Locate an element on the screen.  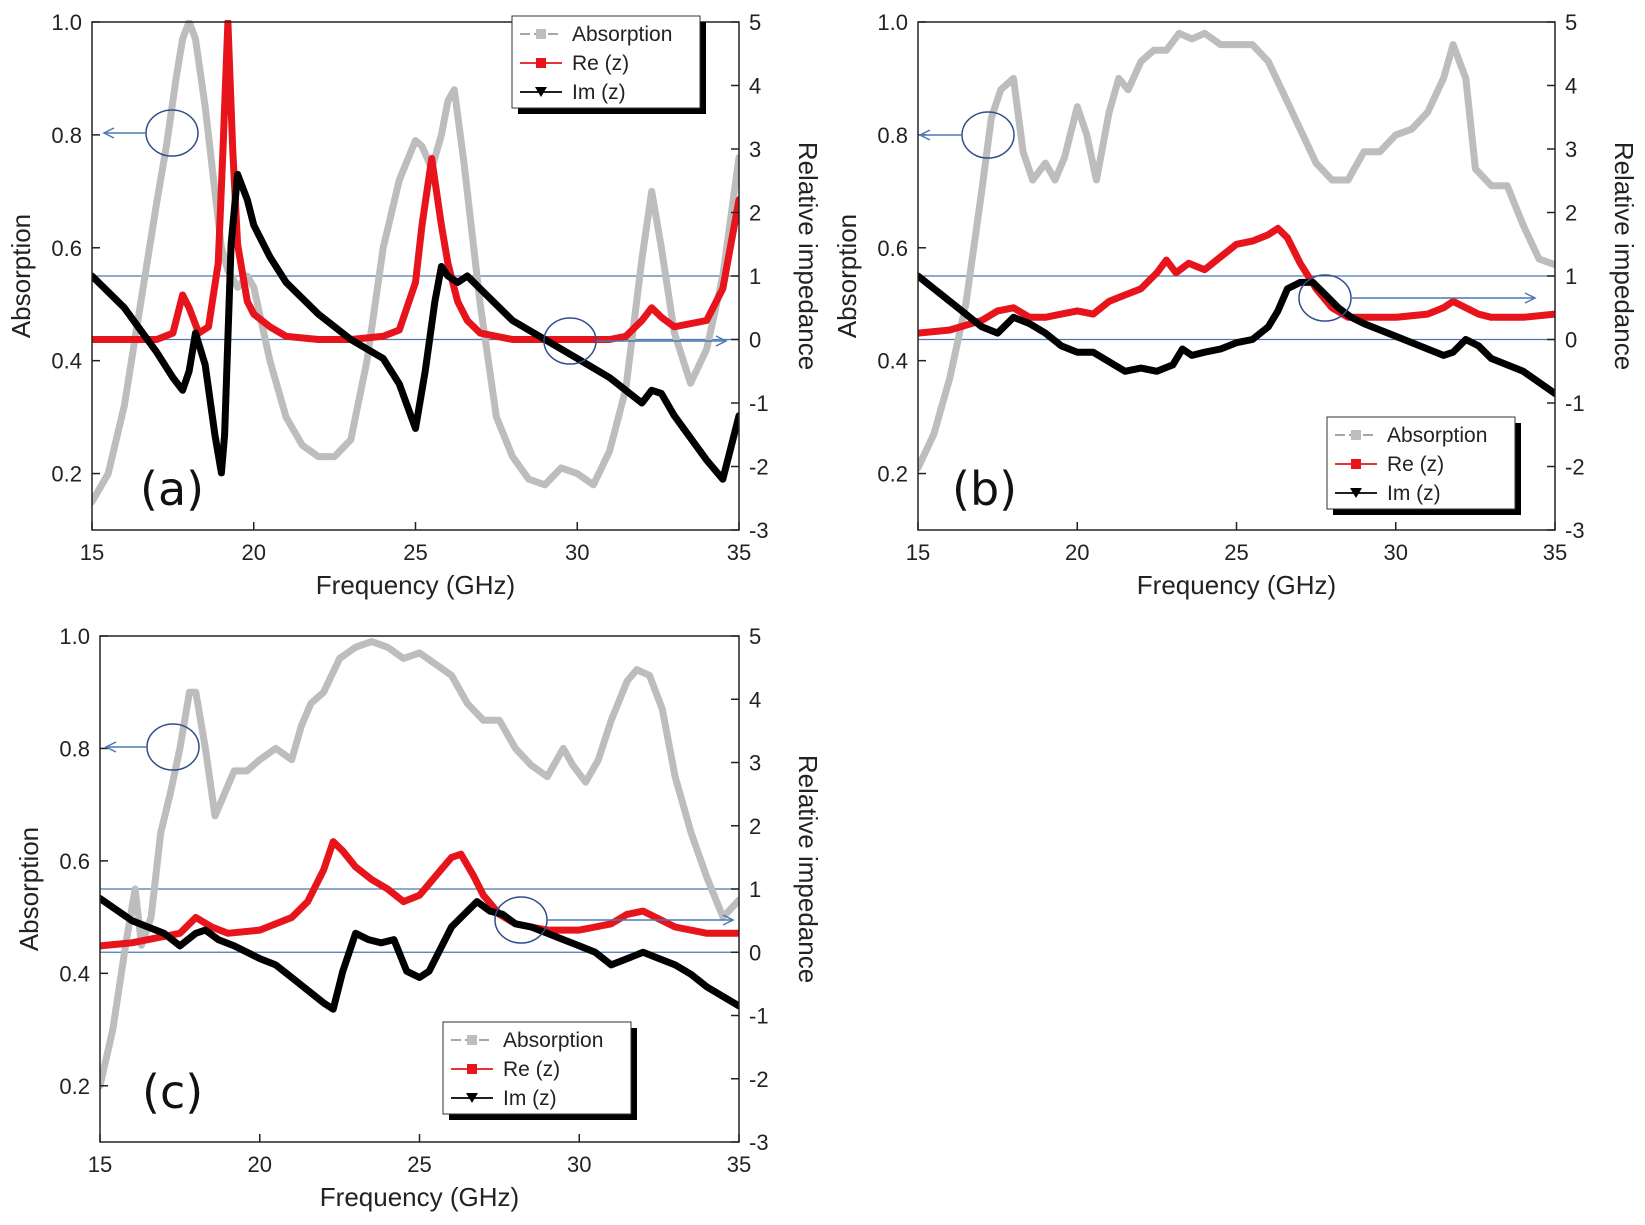
panel-label: (b) is located at coordinates (984, 489).